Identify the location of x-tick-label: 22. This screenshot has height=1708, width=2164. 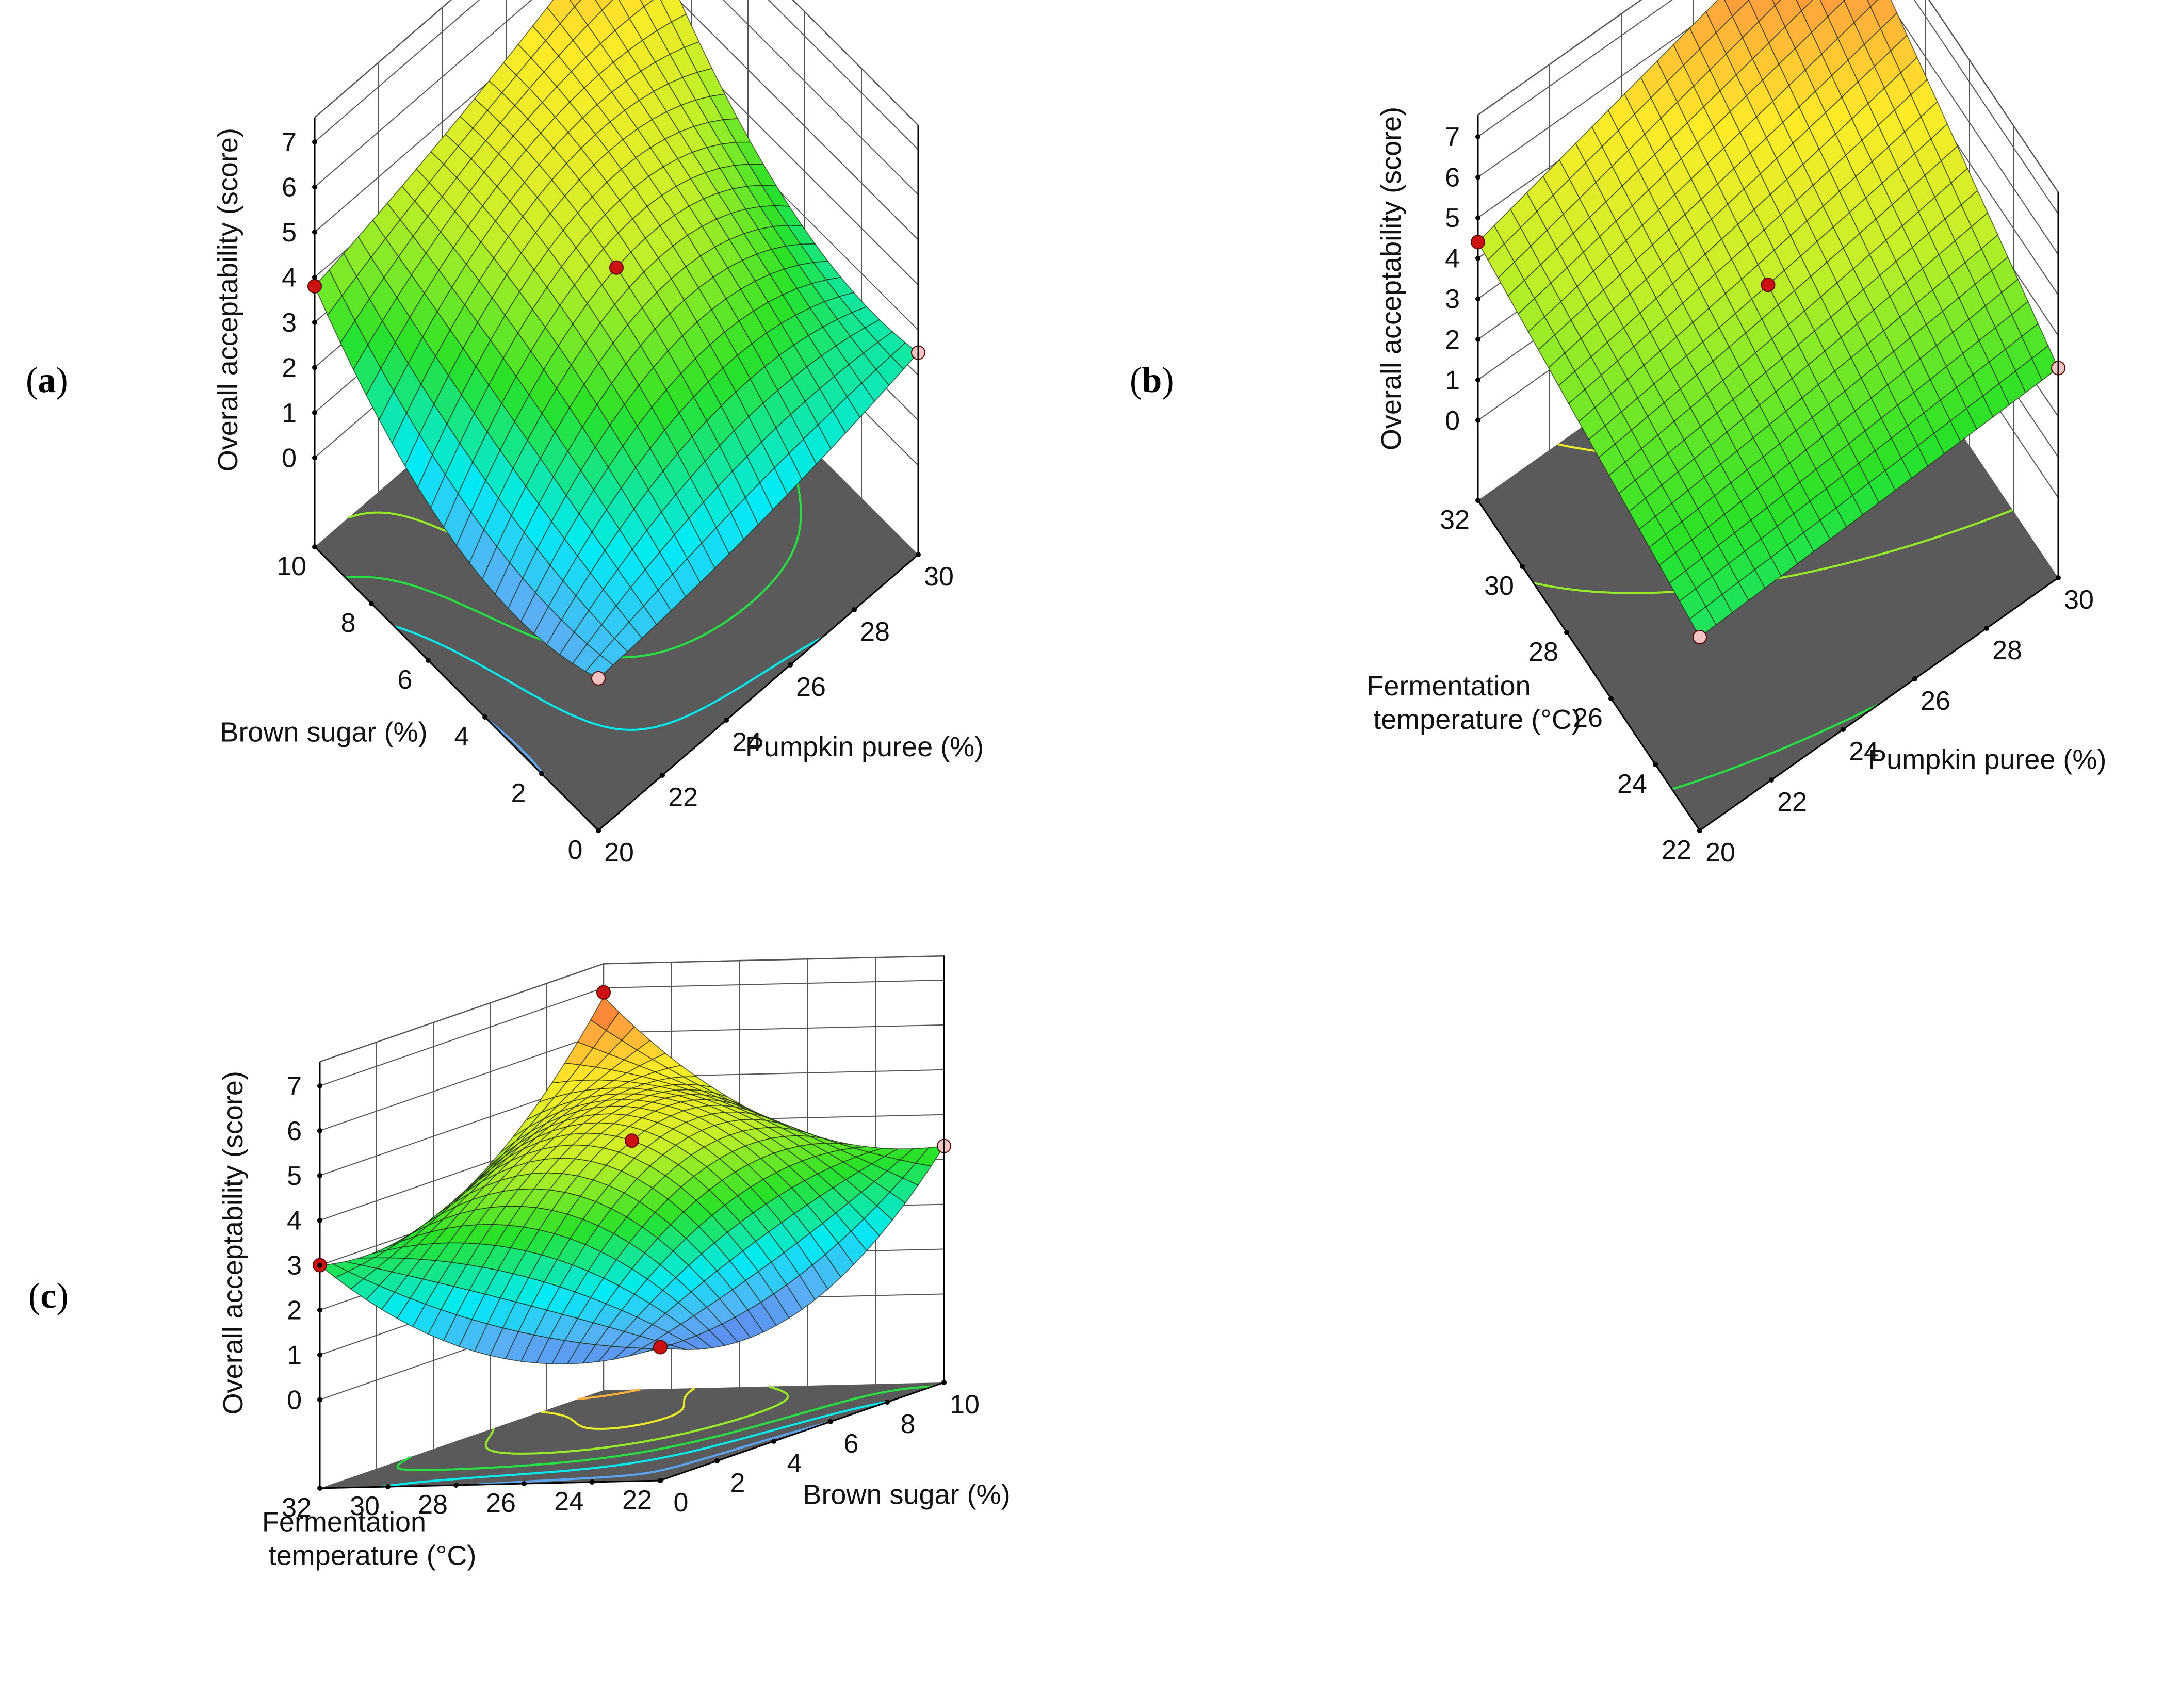
(683, 797).